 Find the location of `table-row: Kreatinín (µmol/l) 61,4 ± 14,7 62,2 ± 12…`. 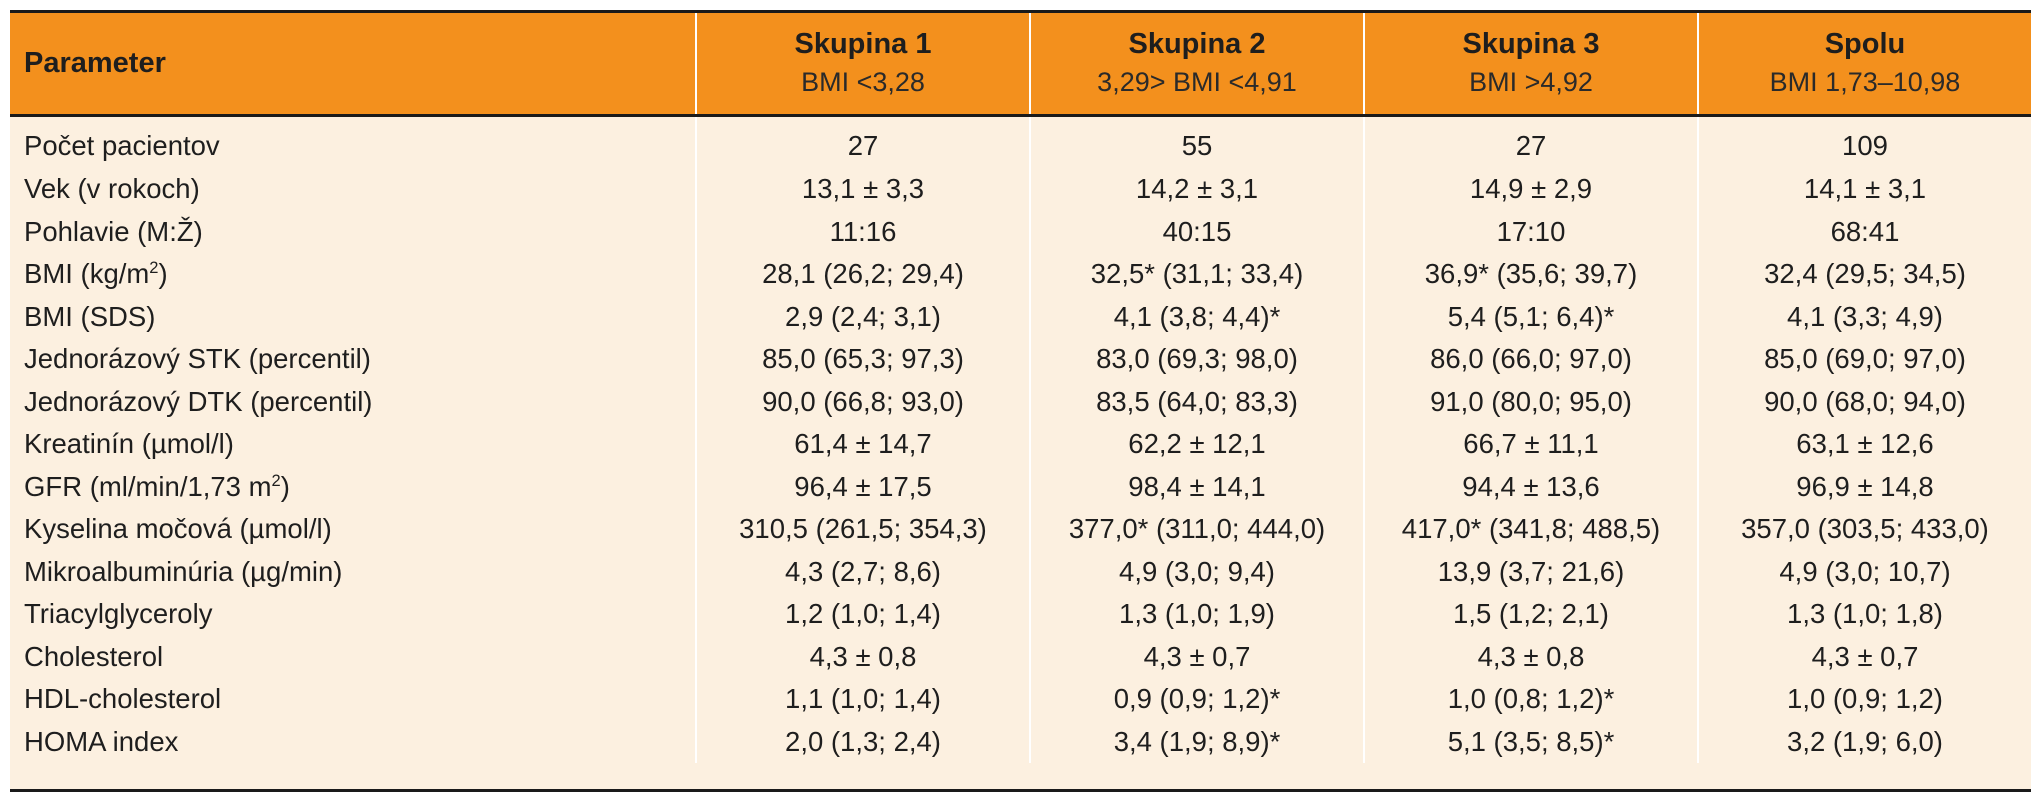

table-row: Kreatinín (µmol/l) 61,4 ± 14,7 62,2 ± 12… is located at coordinates (1020, 444).